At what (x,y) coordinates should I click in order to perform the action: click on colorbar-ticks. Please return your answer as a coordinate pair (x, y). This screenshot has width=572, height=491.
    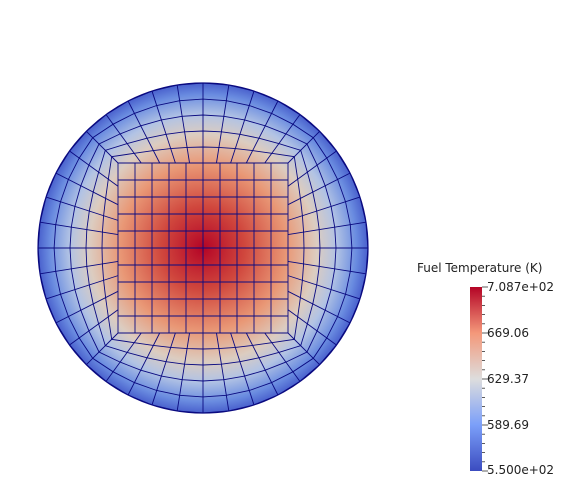
    Looking at the image, I should click on (485, 379).